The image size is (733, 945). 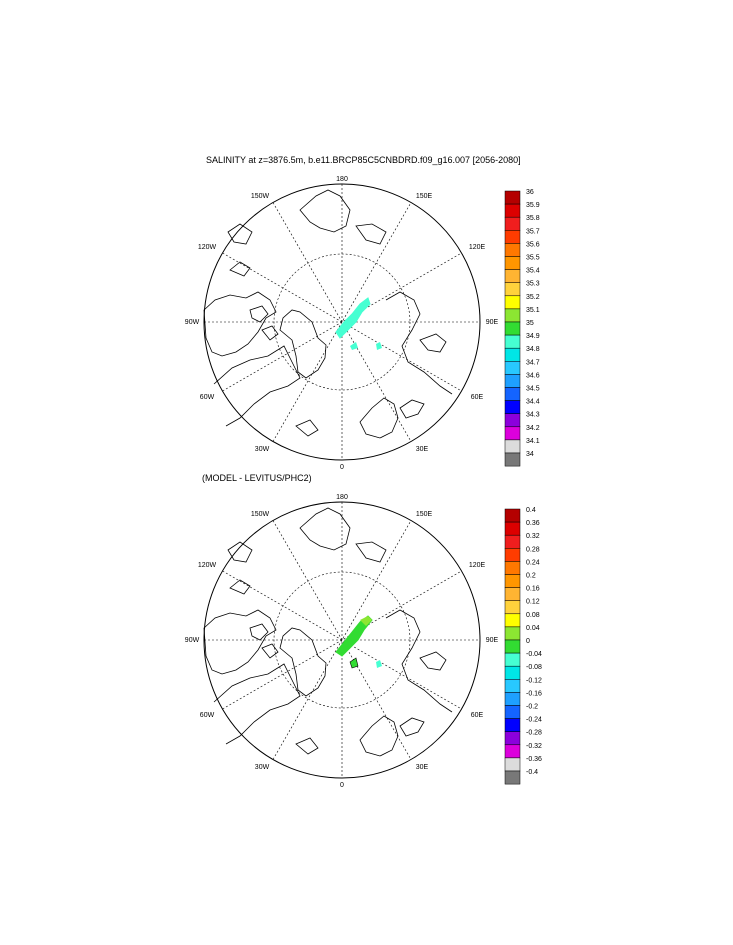 I want to click on colorbar-tick-label: -0.16, so click(x=534, y=693).